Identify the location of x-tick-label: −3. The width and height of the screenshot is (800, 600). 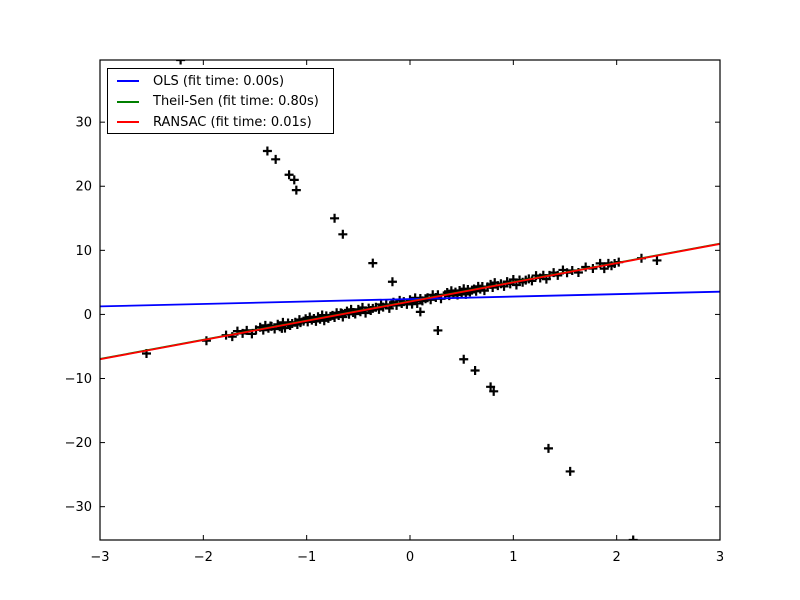
(99, 557).